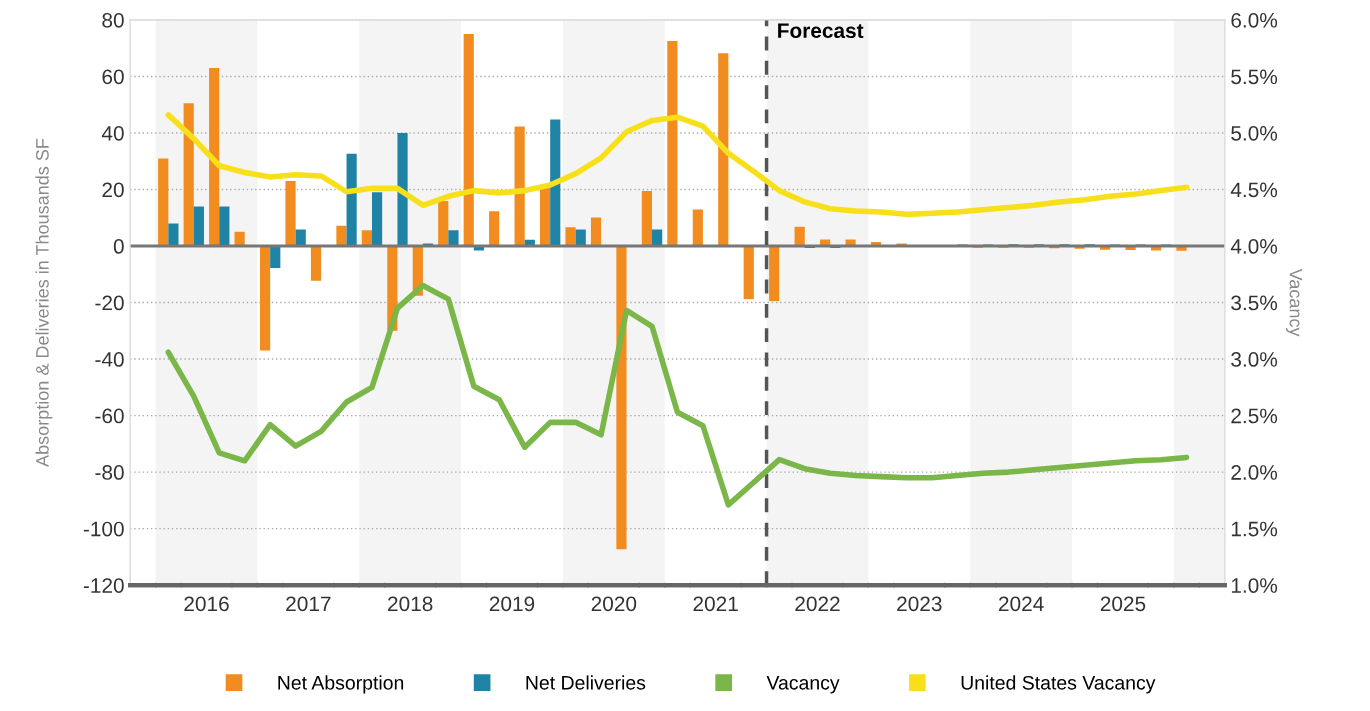 Image resolution: width=1370 pixels, height=711 pixels. What do you see at coordinates (1294, 302) in the screenshot?
I see `y2-axis-title: Vacancy` at bounding box center [1294, 302].